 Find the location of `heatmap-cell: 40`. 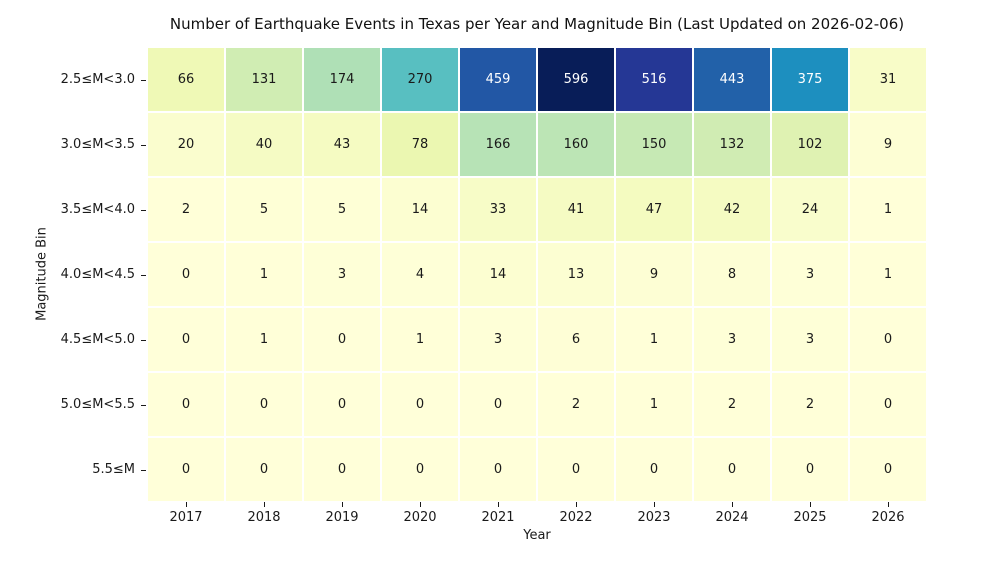

heatmap-cell: 40 is located at coordinates (264, 144).